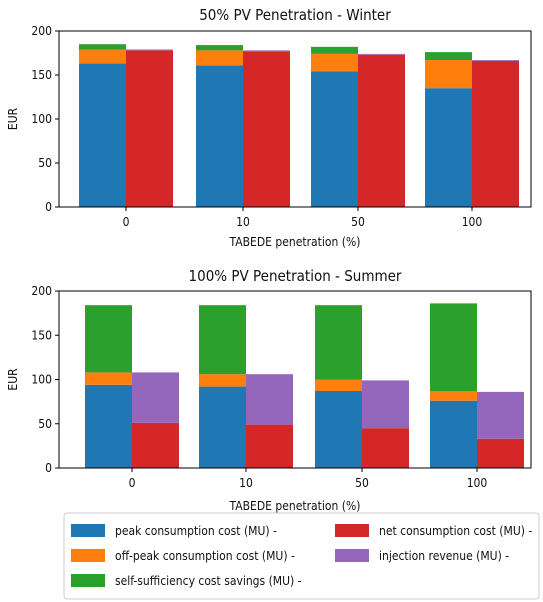 Image resolution: width=543 pixels, height=602 pixels. What do you see at coordinates (205, 556) in the screenshot?
I see `legend-label: off-peak consumption cost (MU) -` at bounding box center [205, 556].